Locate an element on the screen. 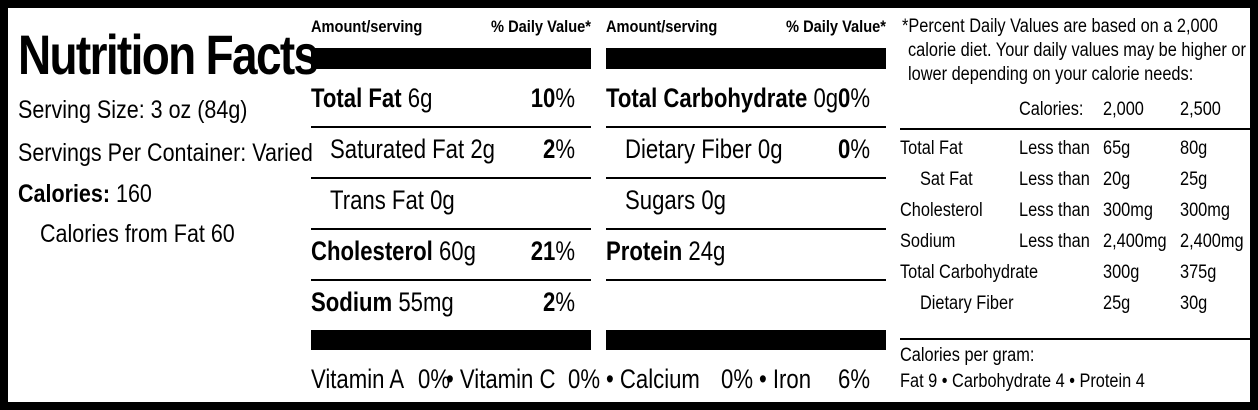 The image size is (1258, 410). row-name: Trans Fat is located at coordinates (377, 200).